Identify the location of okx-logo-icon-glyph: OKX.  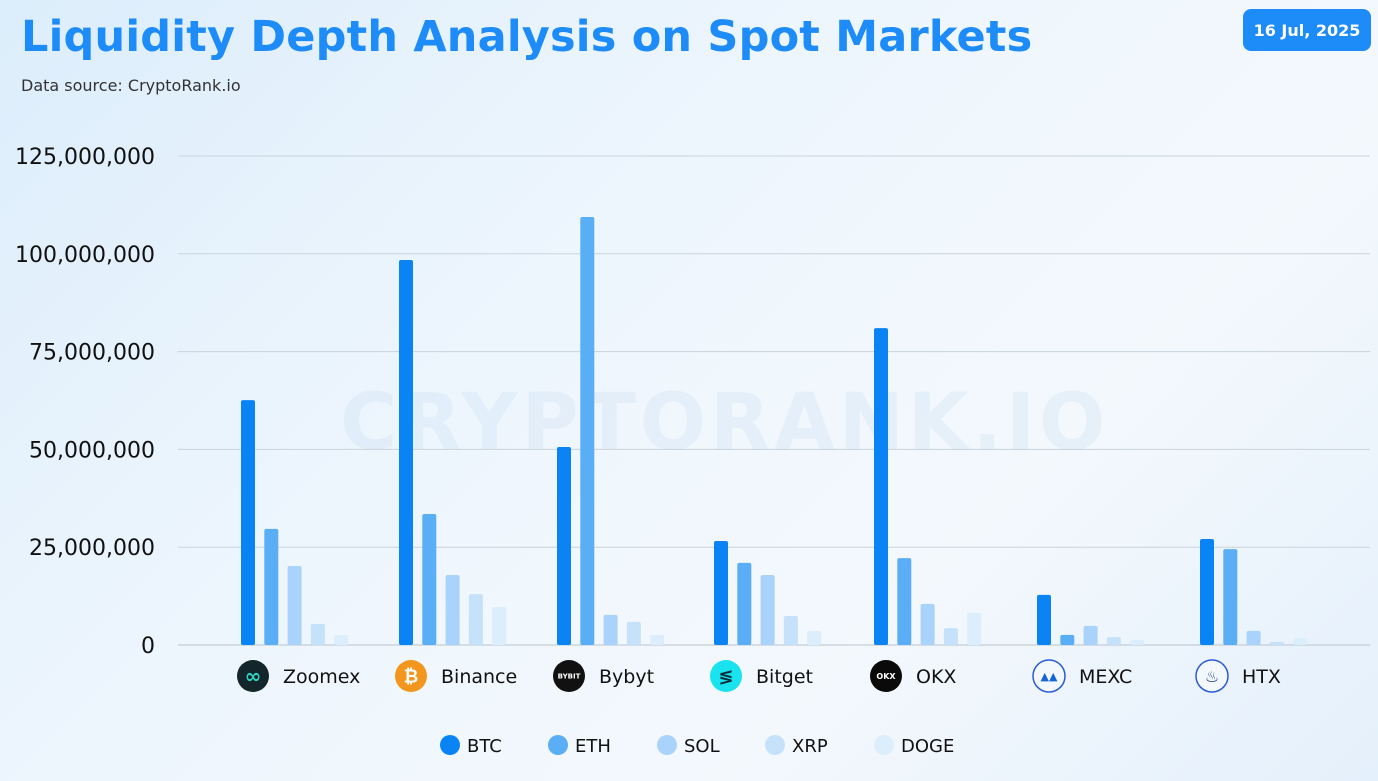
(886, 676).